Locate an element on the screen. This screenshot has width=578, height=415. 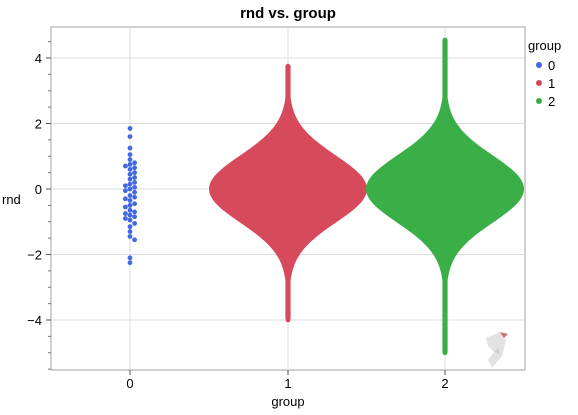
x-axis: 0 1 2 is located at coordinates (287, 380).